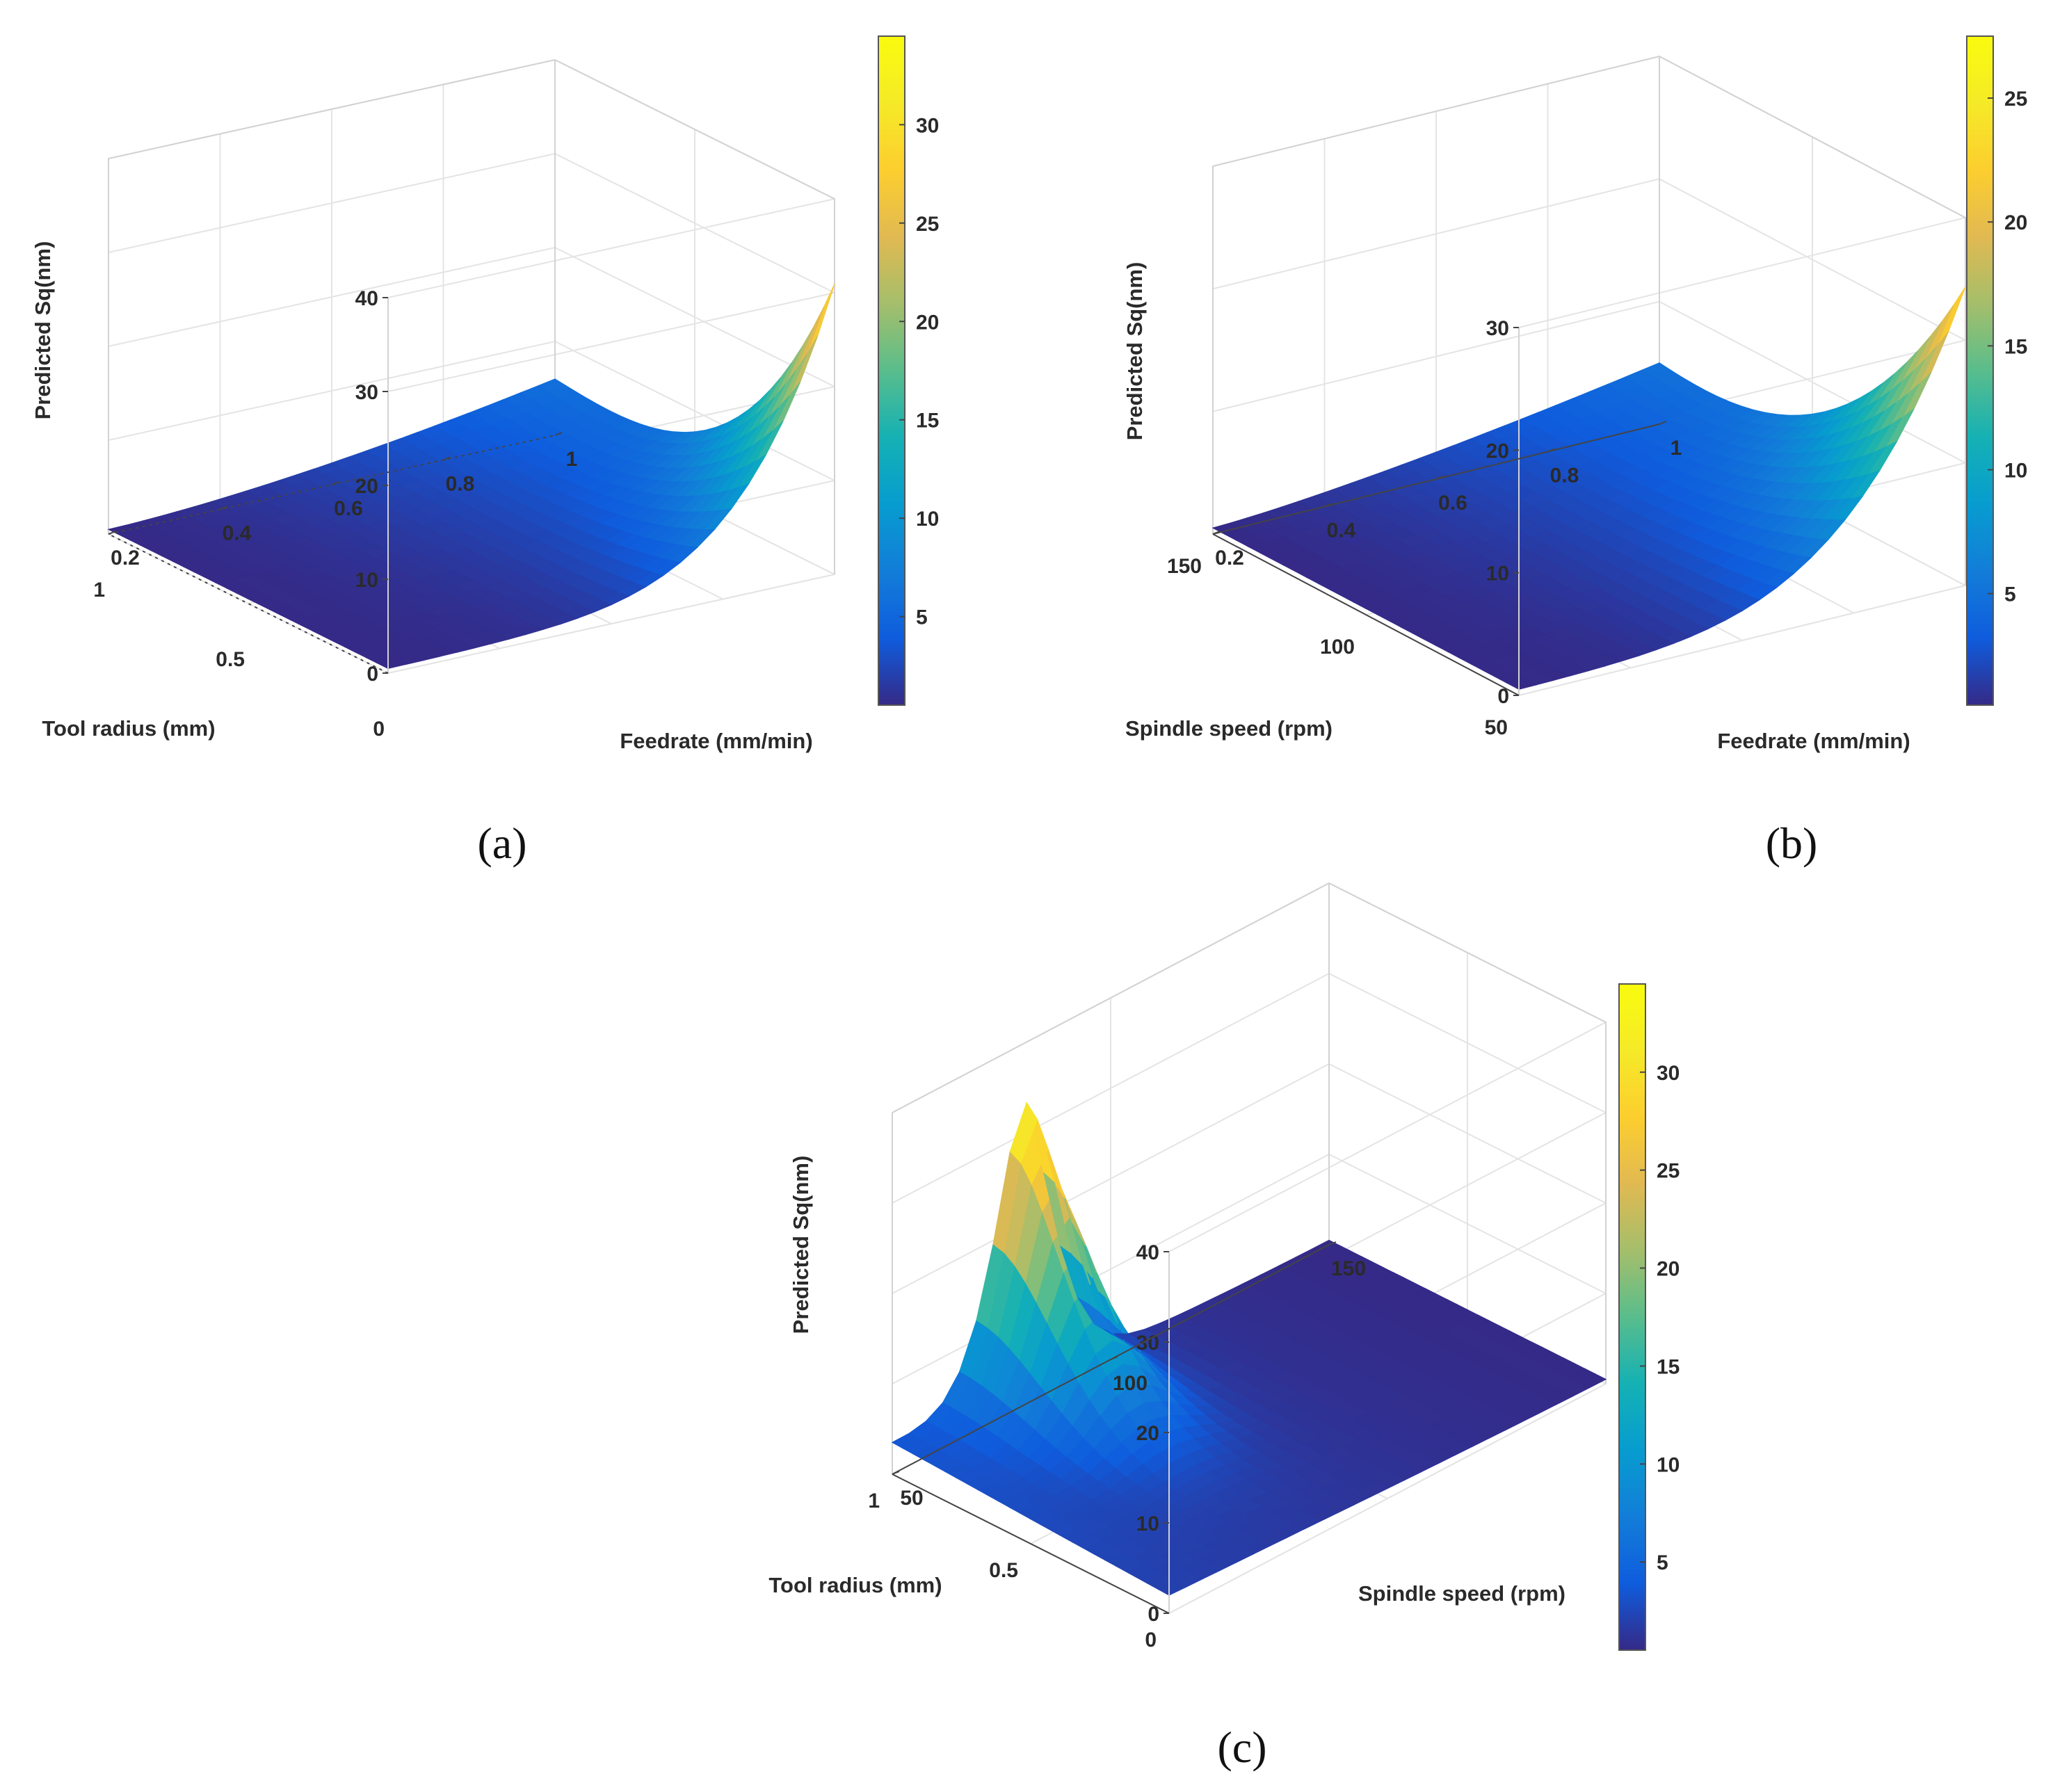 This screenshot has width=2069, height=1792. I want to click on u-tick-label: 100, so click(1337, 648).